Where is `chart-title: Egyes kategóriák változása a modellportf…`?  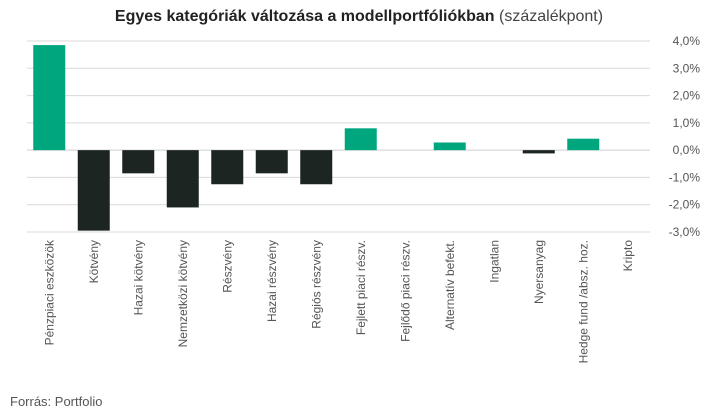
chart-title: Egyes kategóriák változása a modellportf… is located at coordinates (359, 17).